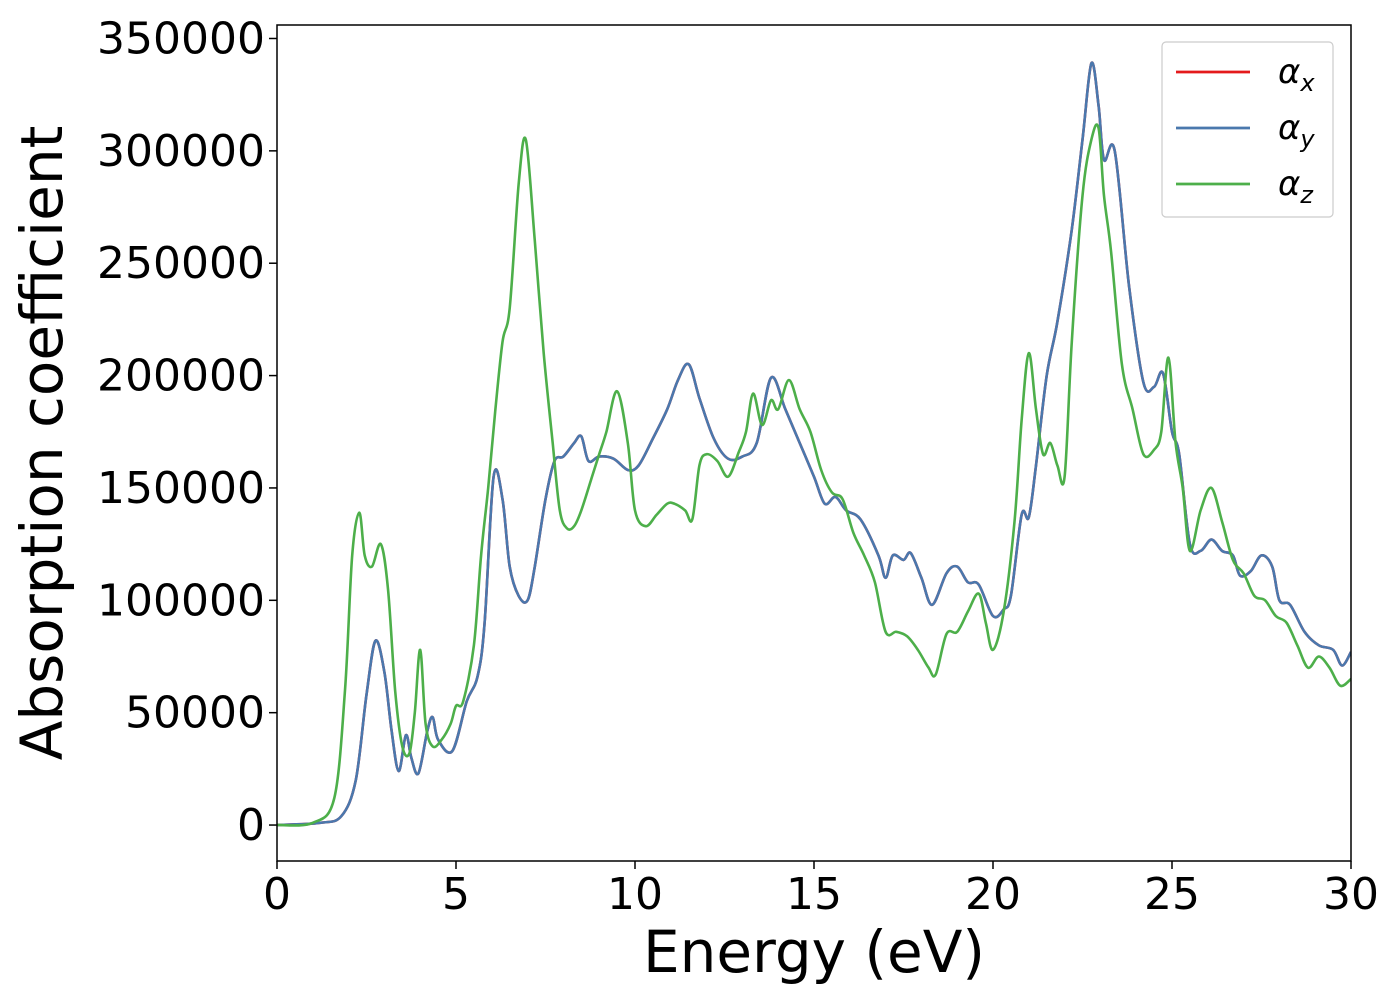 The width and height of the screenshot is (1400, 1000). Describe the element at coordinates (1296, 74) in the screenshot. I see `legend-label-x: αx` at that location.